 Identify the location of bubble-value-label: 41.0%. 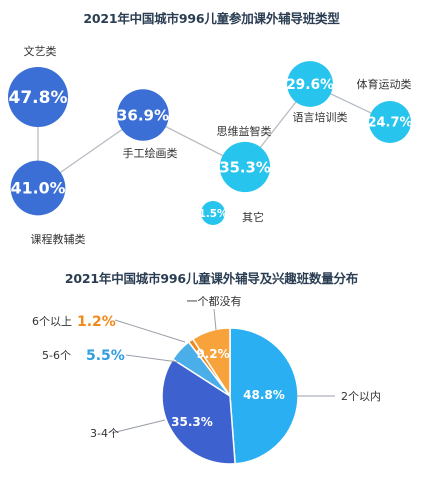
(38, 188).